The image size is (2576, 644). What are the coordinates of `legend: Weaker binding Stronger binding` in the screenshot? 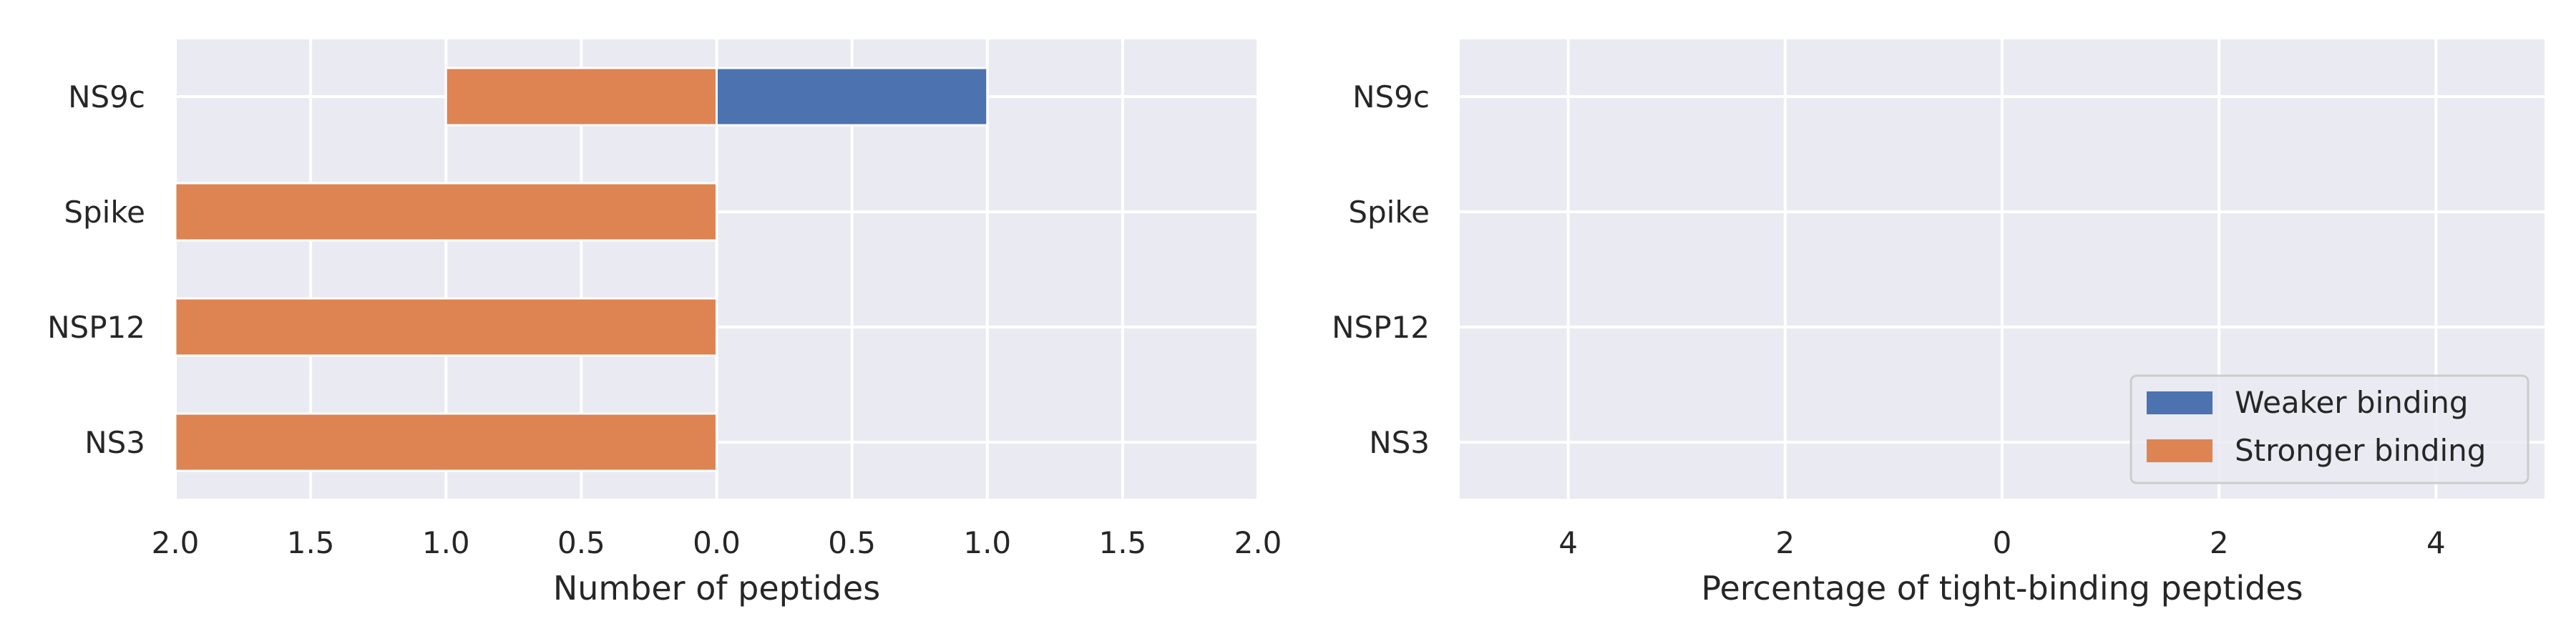 It's located at (2329, 429).